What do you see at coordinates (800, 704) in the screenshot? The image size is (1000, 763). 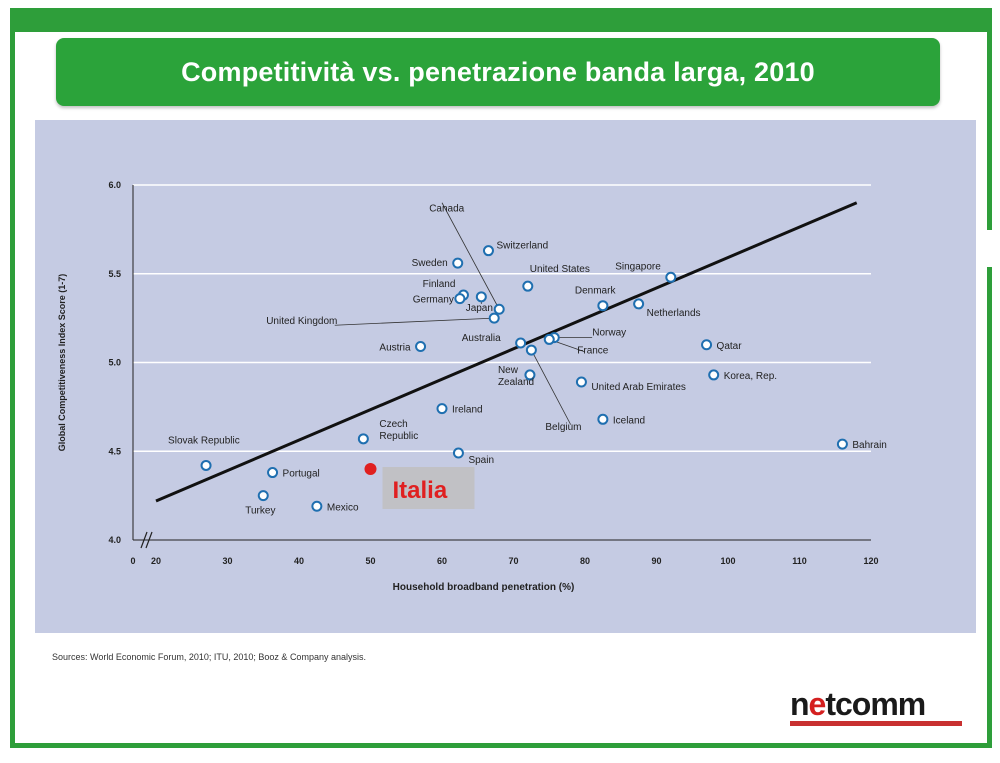 I see `logo-letter-n: n` at bounding box center [800, 704].